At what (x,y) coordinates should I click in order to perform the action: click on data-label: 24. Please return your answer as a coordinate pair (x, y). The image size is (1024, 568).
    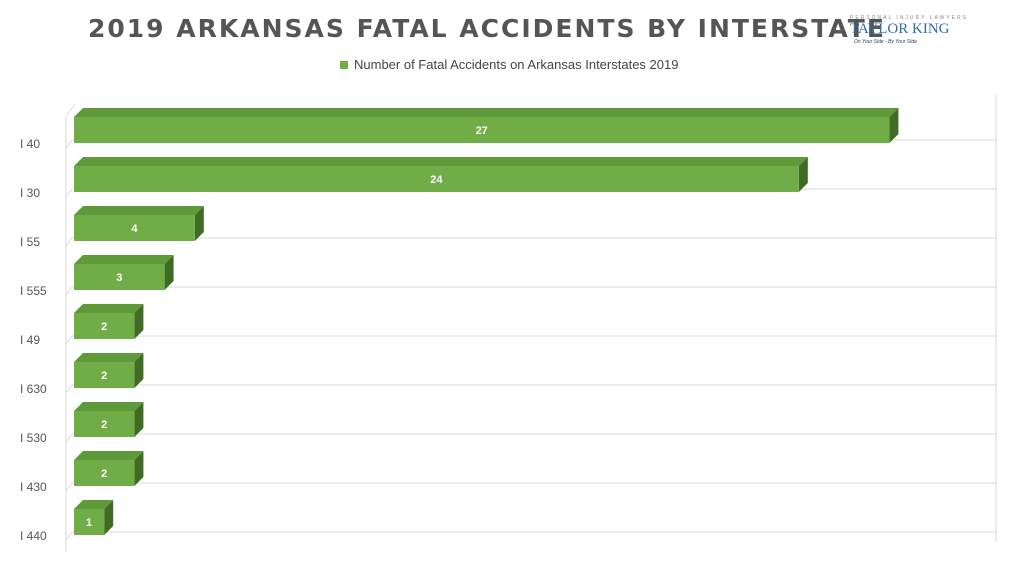
    Looking at the image, I should click on (436, 180).